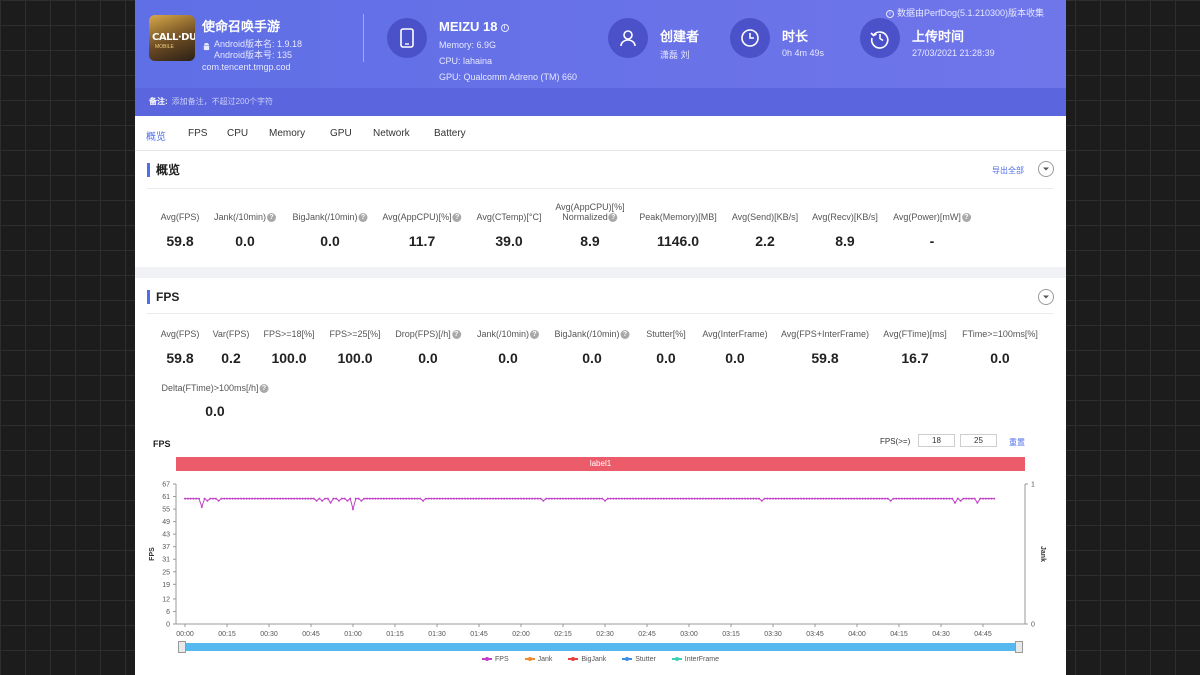 This screenshot has width=1200, height=675. I want to click on header-divider, so click(363, 38).